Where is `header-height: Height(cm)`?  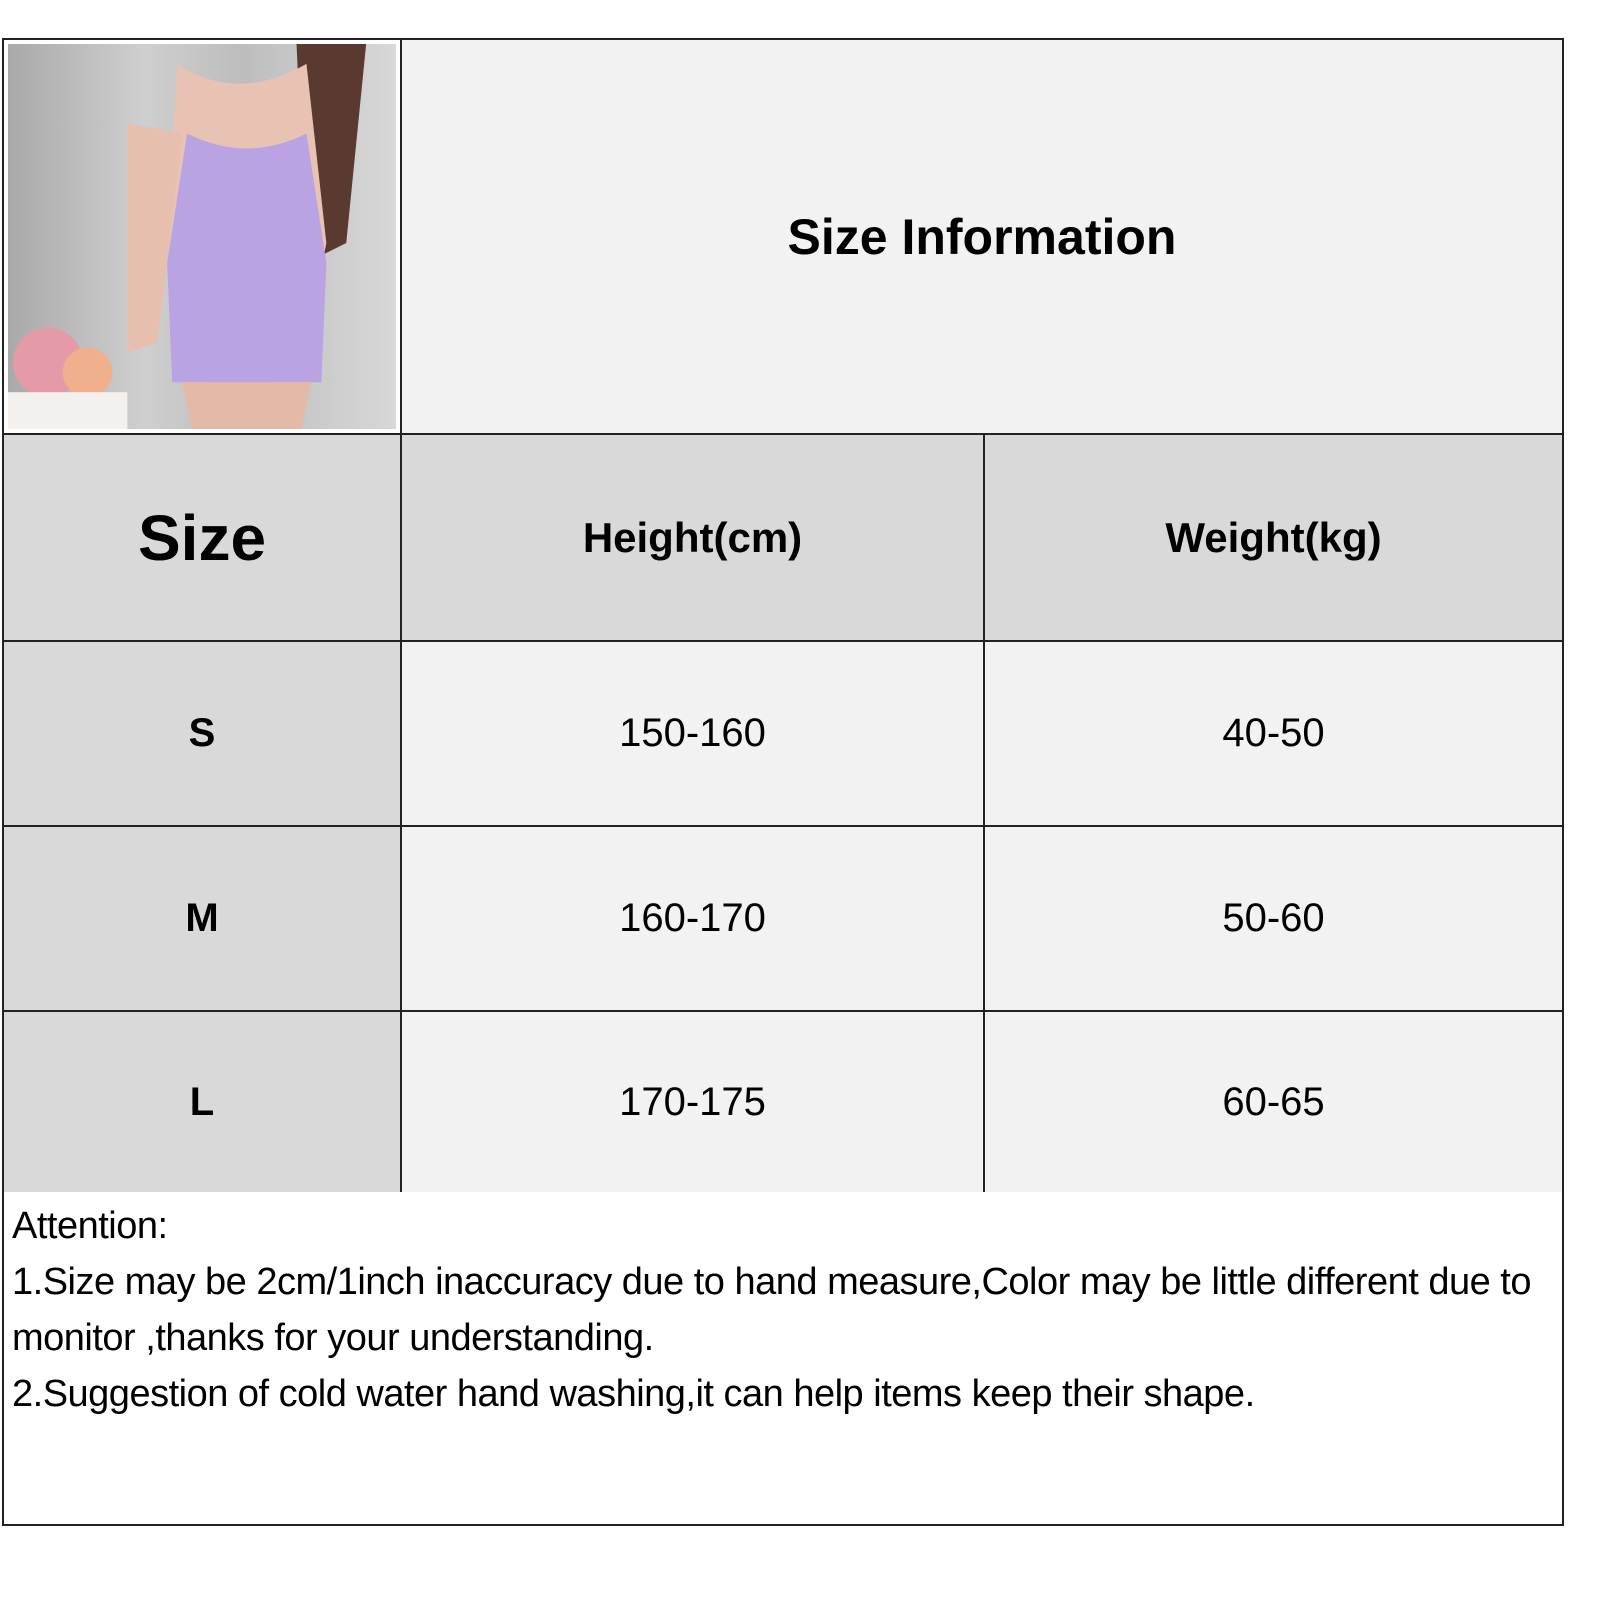 header-height: Height(cm) is located at coordinates (693, 538).